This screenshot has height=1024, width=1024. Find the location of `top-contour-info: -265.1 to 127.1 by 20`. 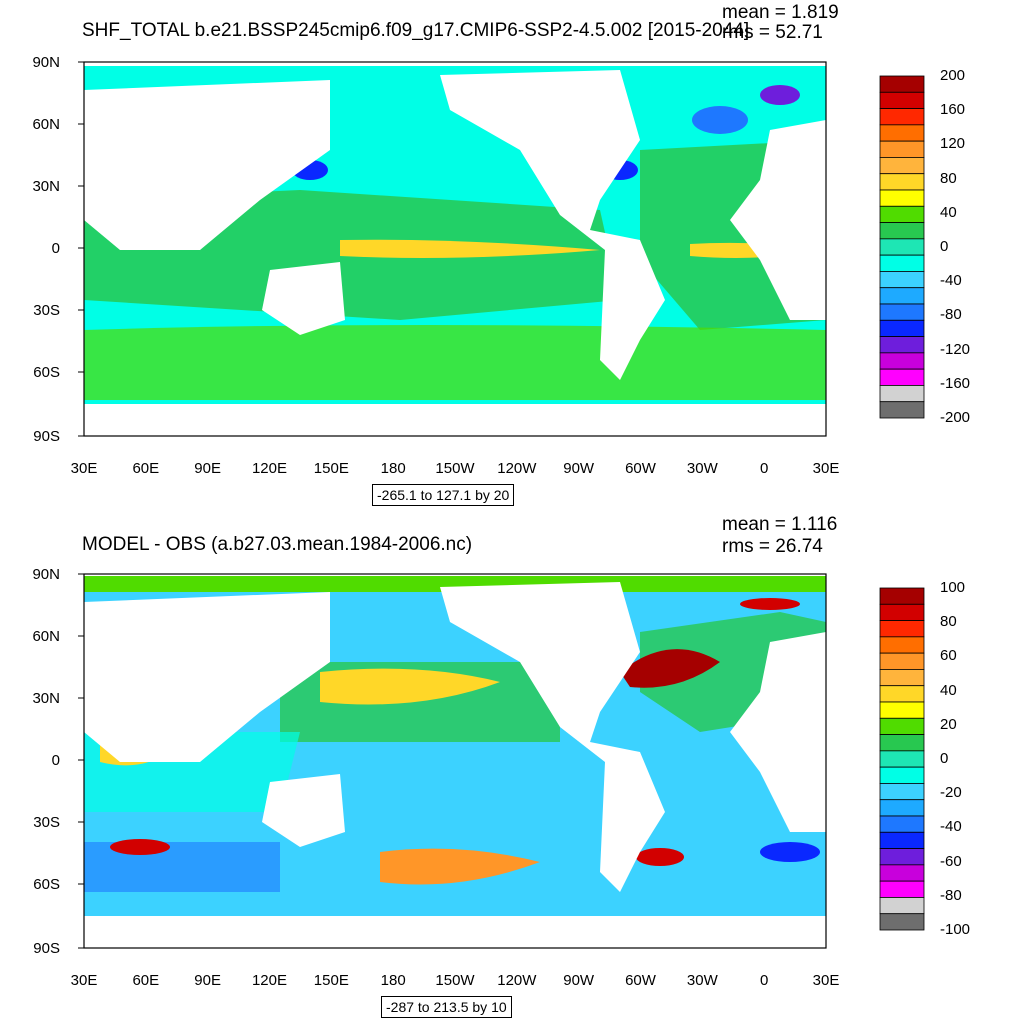

top-contour-info: -265.1 to 127.1 by 20 is located at coordinates (443, 495).